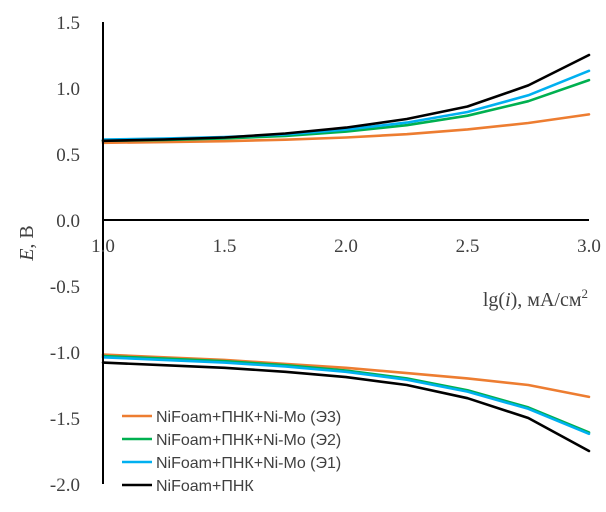 The height and width of the screenshot is (512, 606). What do you see at coordinates (468, 246) in the screenshot?
I see `x-tick-label: 2.5` at bounding box center [468, 246].